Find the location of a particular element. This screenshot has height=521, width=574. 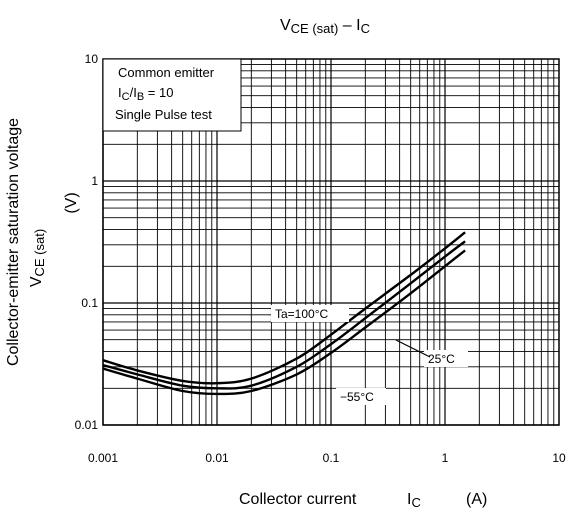

y-tick-label: 1 is located at coordinates (94, 181).